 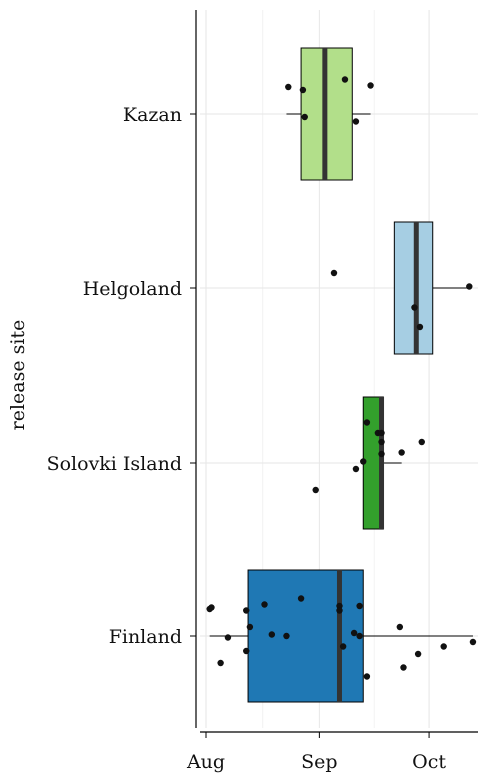 I want to click on x-tick-label-oct: Oct, so click(x=429, y=762).